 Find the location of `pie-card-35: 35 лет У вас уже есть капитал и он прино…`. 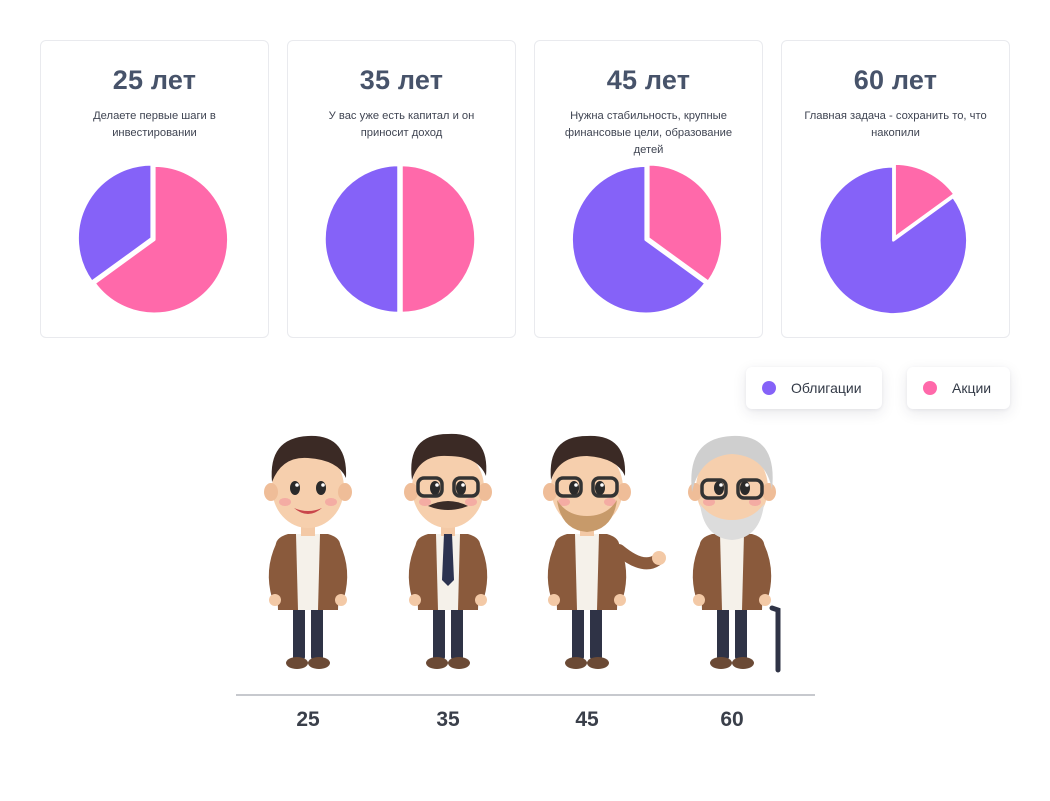

pie-card-35: 35 лет У вас уже есть капитал и он прино… is located at coordinates (401, 189).